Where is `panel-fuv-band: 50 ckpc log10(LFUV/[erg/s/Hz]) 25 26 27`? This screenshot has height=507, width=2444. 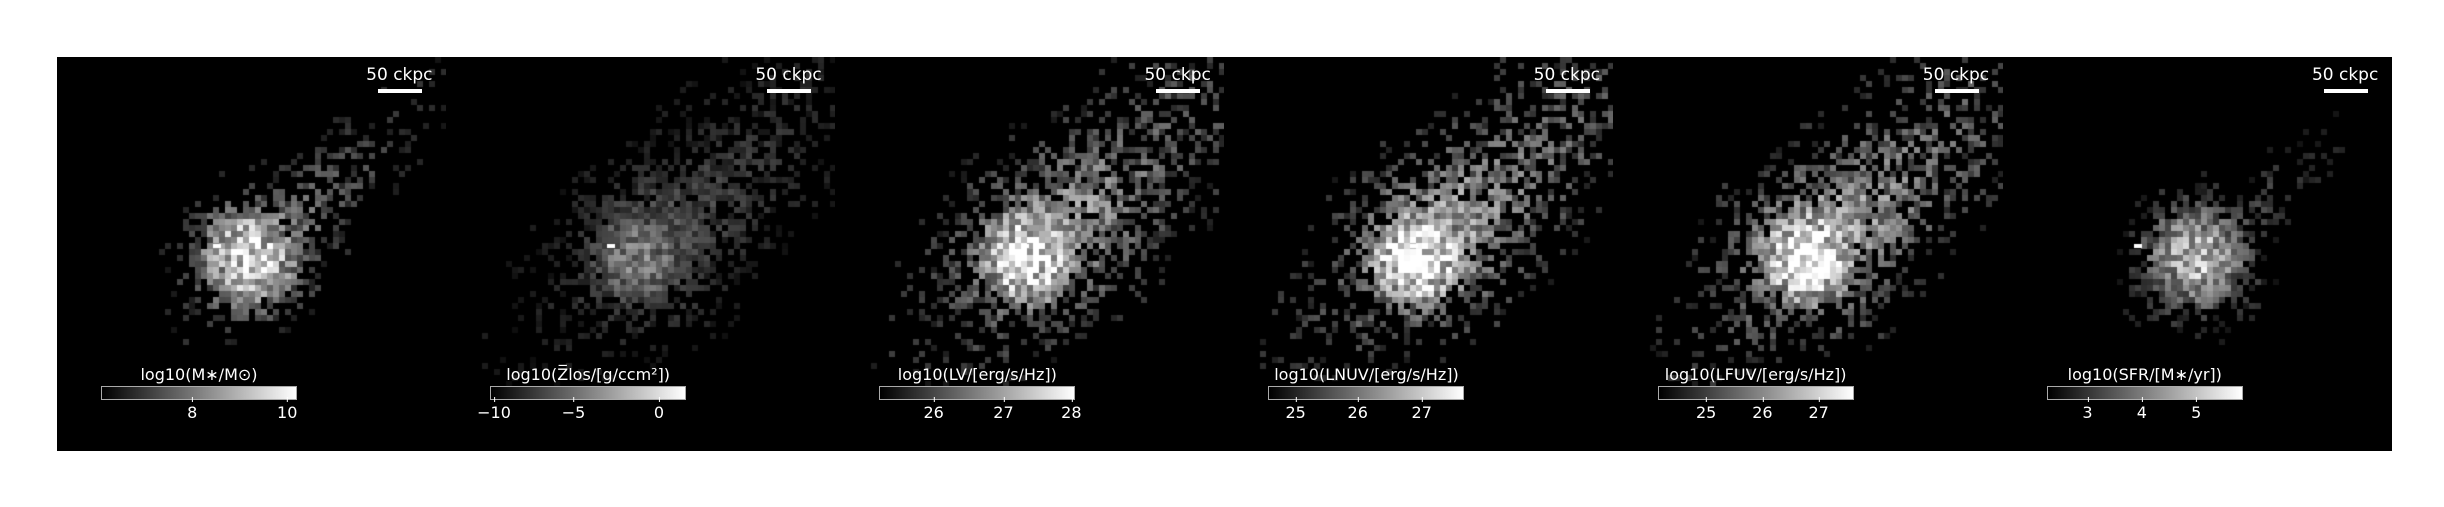 panel-fuv-band: 50 ckpc log10(LFUV/[erg/s/Hz]) 25 26 27 is located at coordinates (1808, 254).